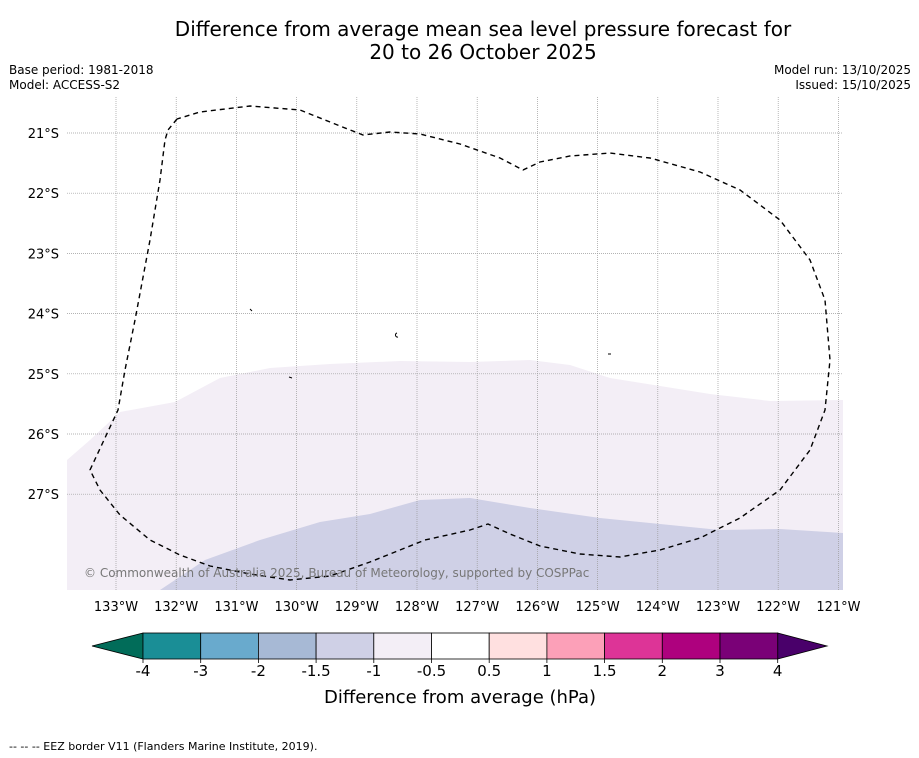 The width and height of the screenshot is (919, 758). Describe the element at coordinates (236, 607) in the screenshot. I see `longitude-label: 131°W` at that location.